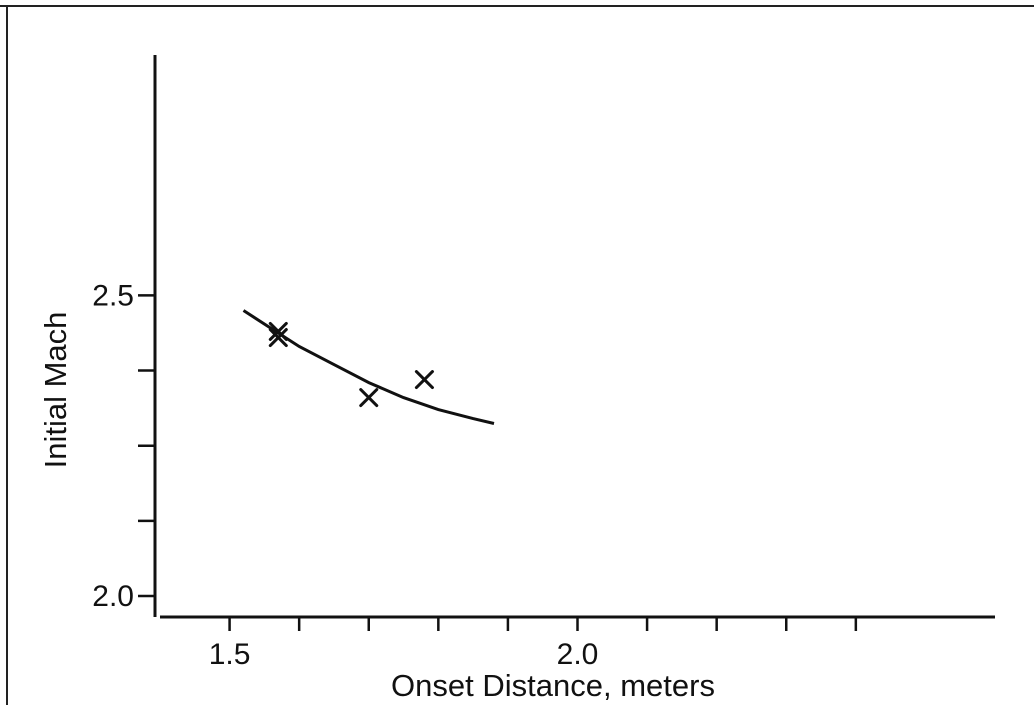  Describe the element at coordinates (146, 446) in the screenshot. I see `y-axis-ticks` at that location.